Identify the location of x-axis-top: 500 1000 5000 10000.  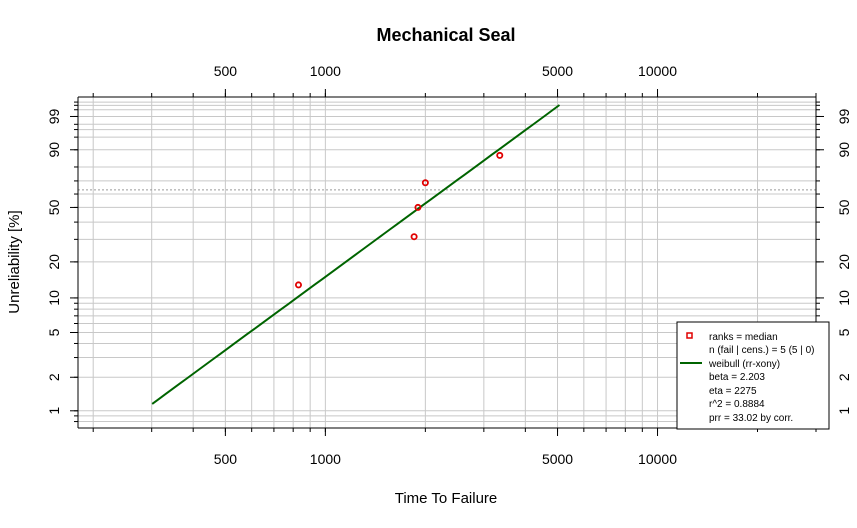
(454, 80).